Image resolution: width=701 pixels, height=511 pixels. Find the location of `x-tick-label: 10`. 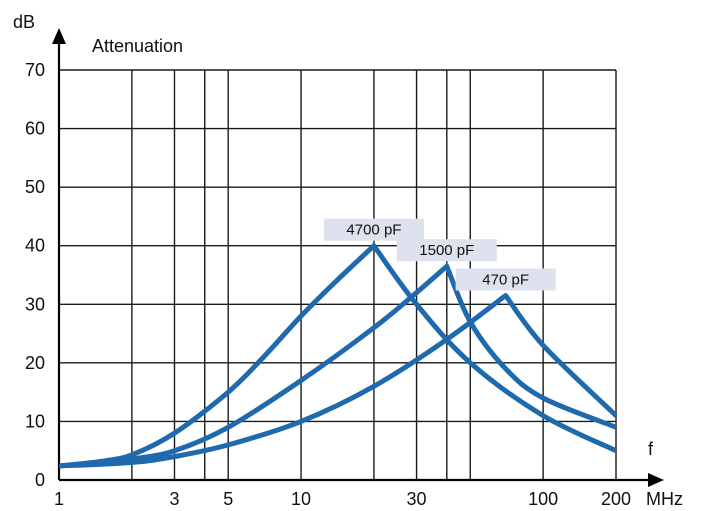

x-tick-label: 10 is located at coordinates (301, 499).